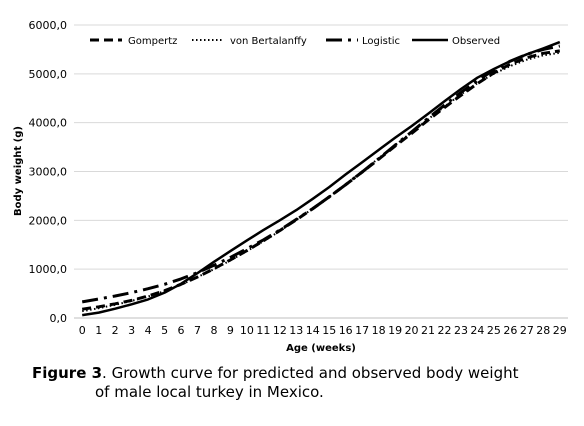 This screenshot has height=426, width=584. Describe the element at coordinates (381, 41) in the screenshot. I see `legend-label: Logistic` at that location.